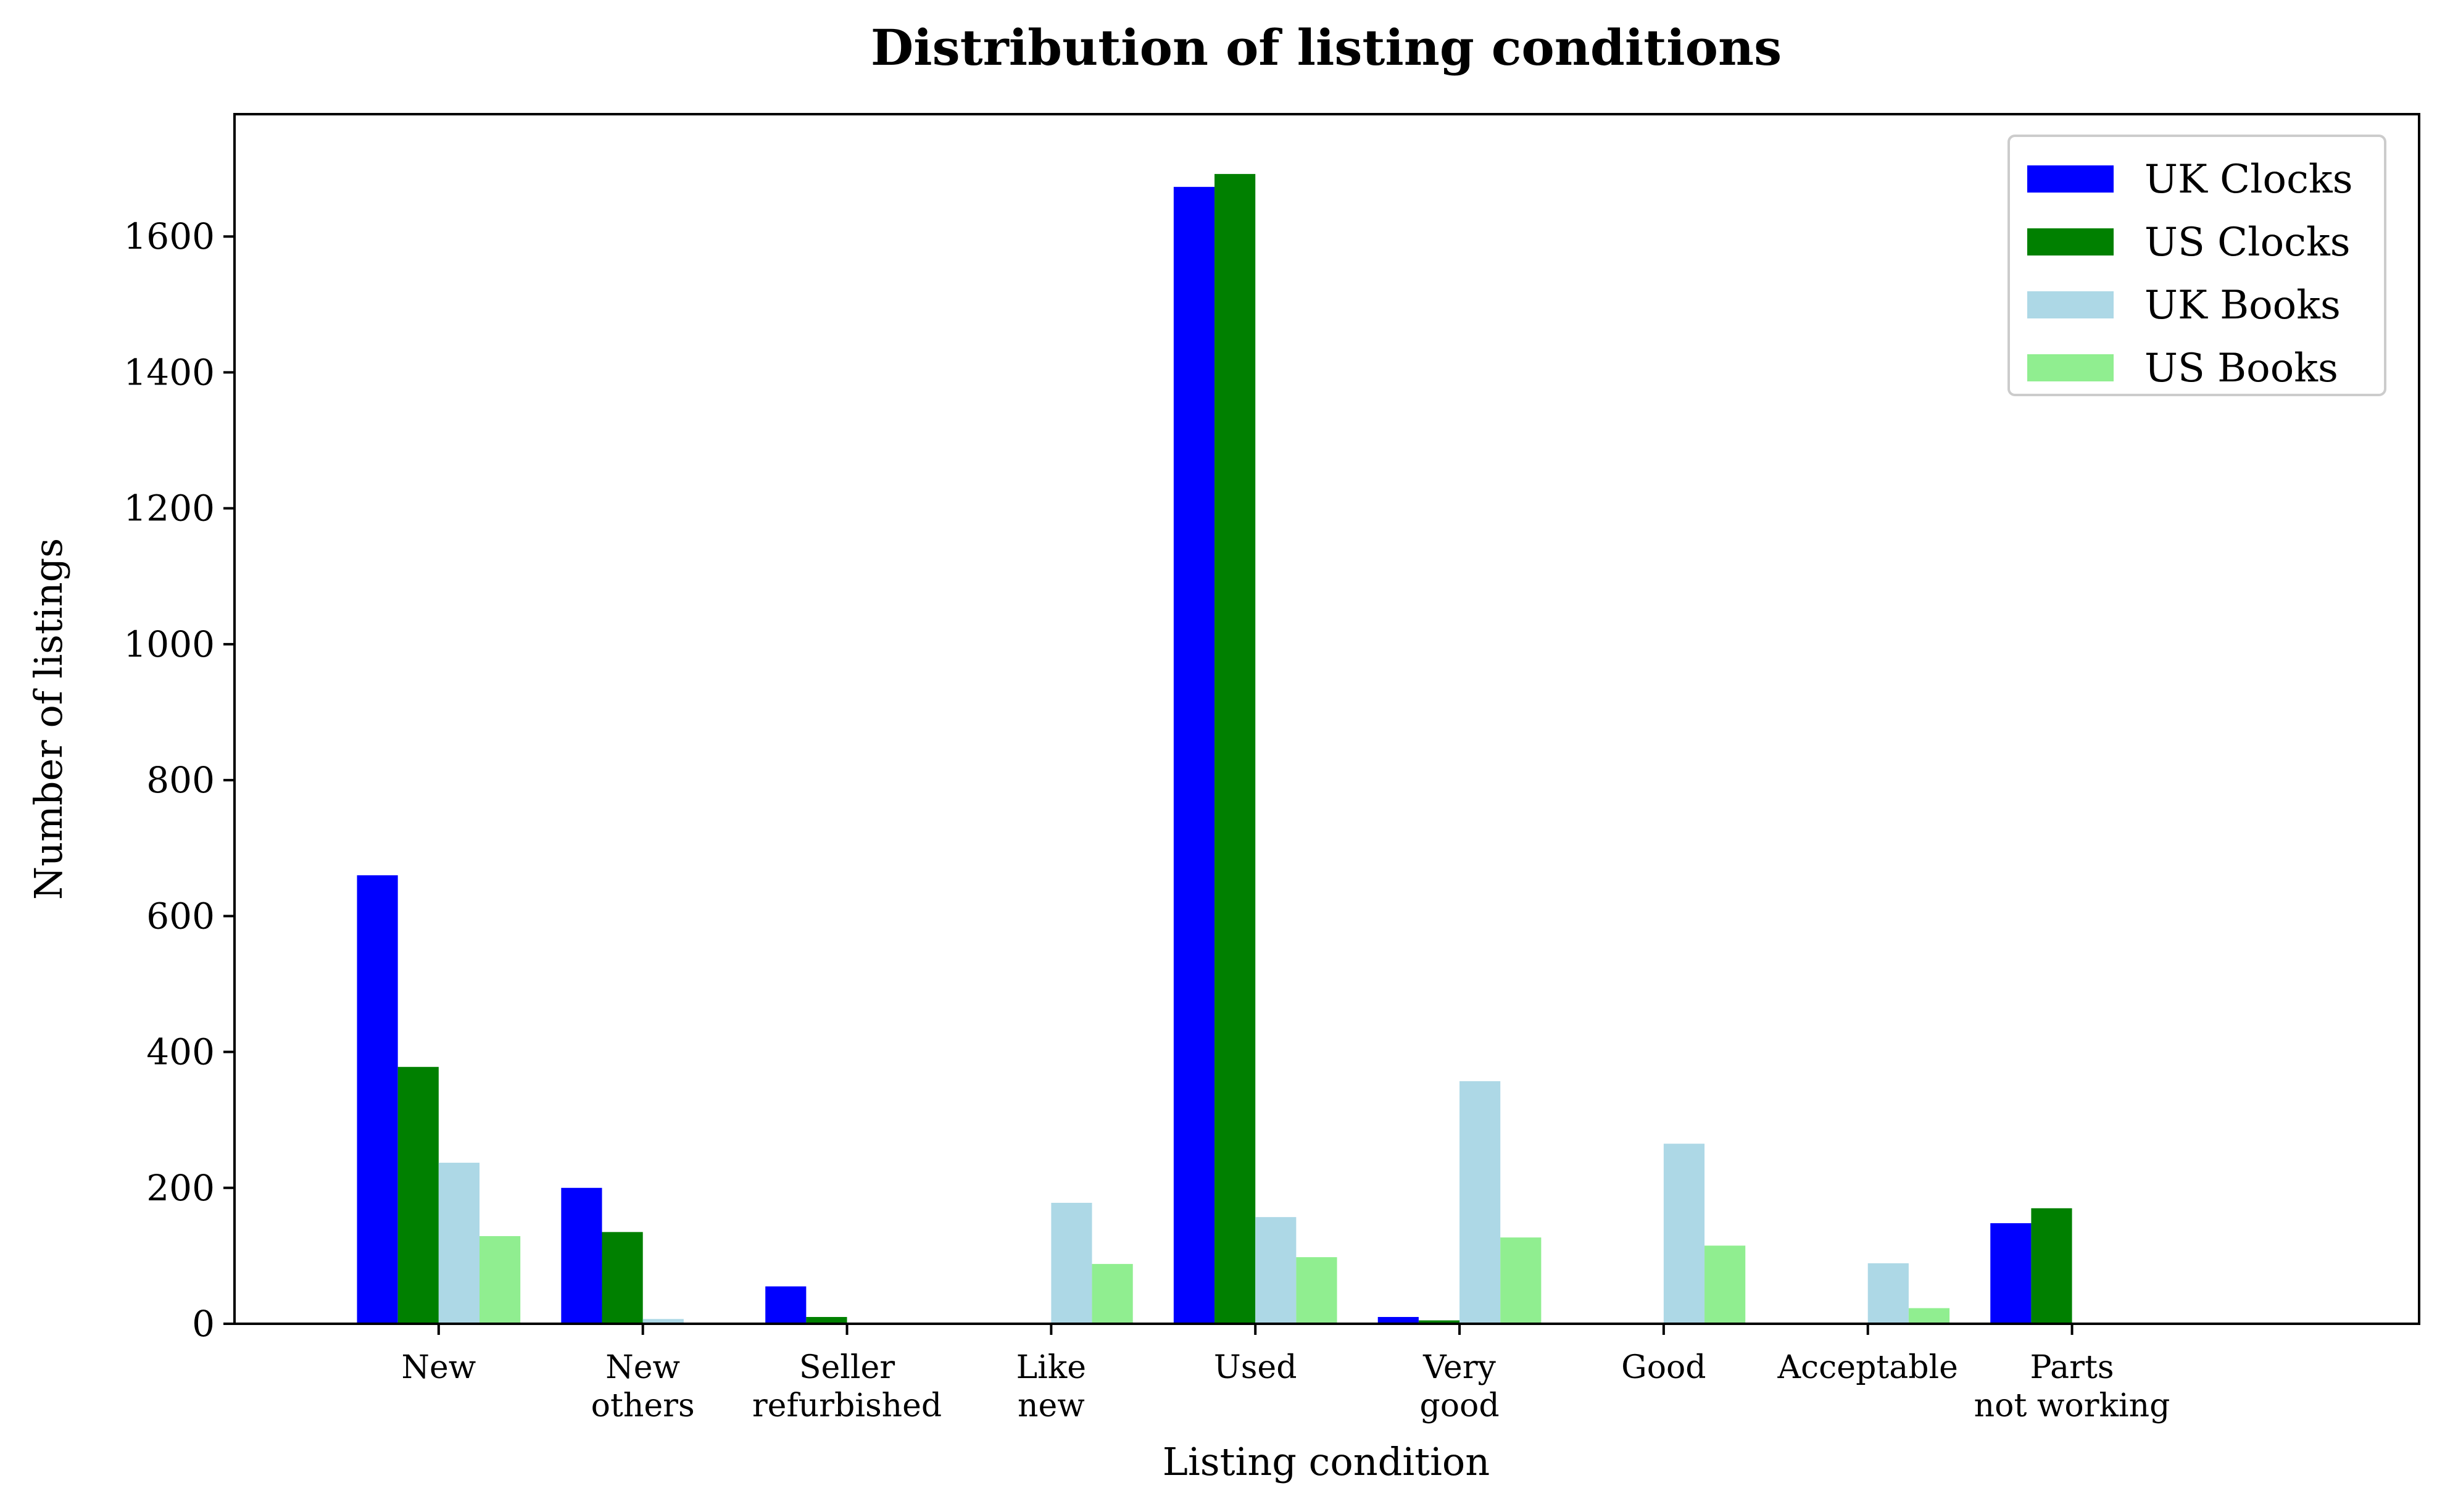 This screenshot has height=1512, width=2437. What do you see at coordinates (1867, 1367) in the screenshot?
I see `x-tick-label: Acceptable` at bounding box center [1867, 1367].